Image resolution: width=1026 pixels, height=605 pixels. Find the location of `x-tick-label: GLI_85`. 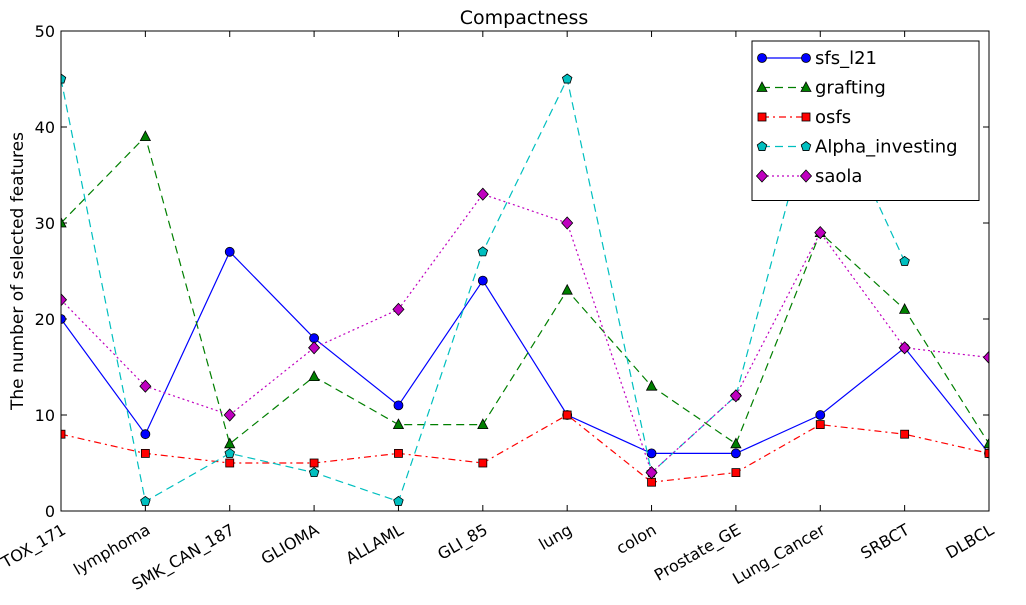

x-tick-label: GLI_85 is located at coordinates (462, 542).